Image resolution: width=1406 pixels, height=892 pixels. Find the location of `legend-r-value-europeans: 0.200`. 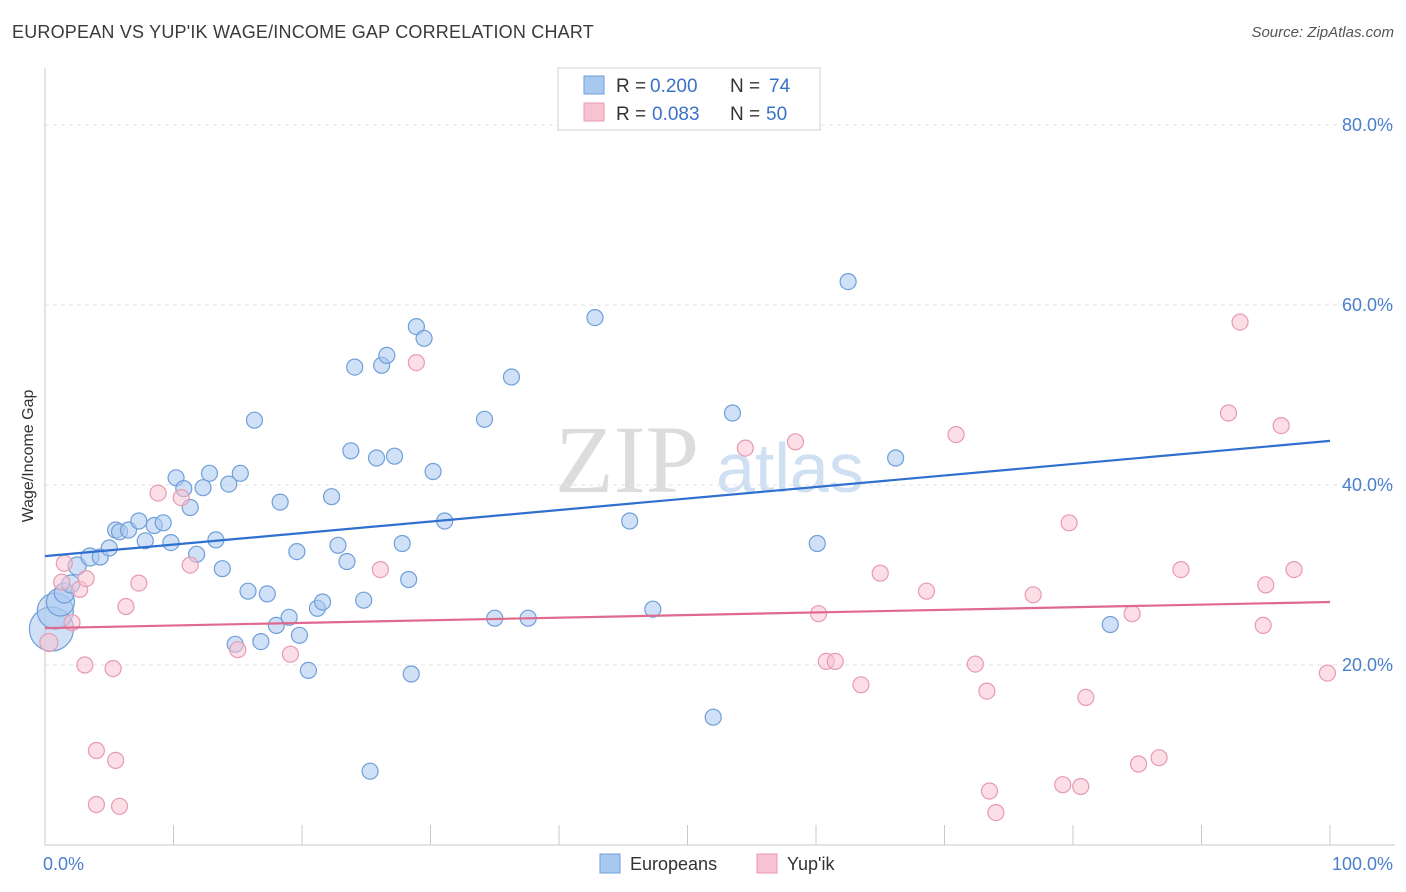

legend-r-value-europeans: 0.200 is located at coordinates (674, 86).